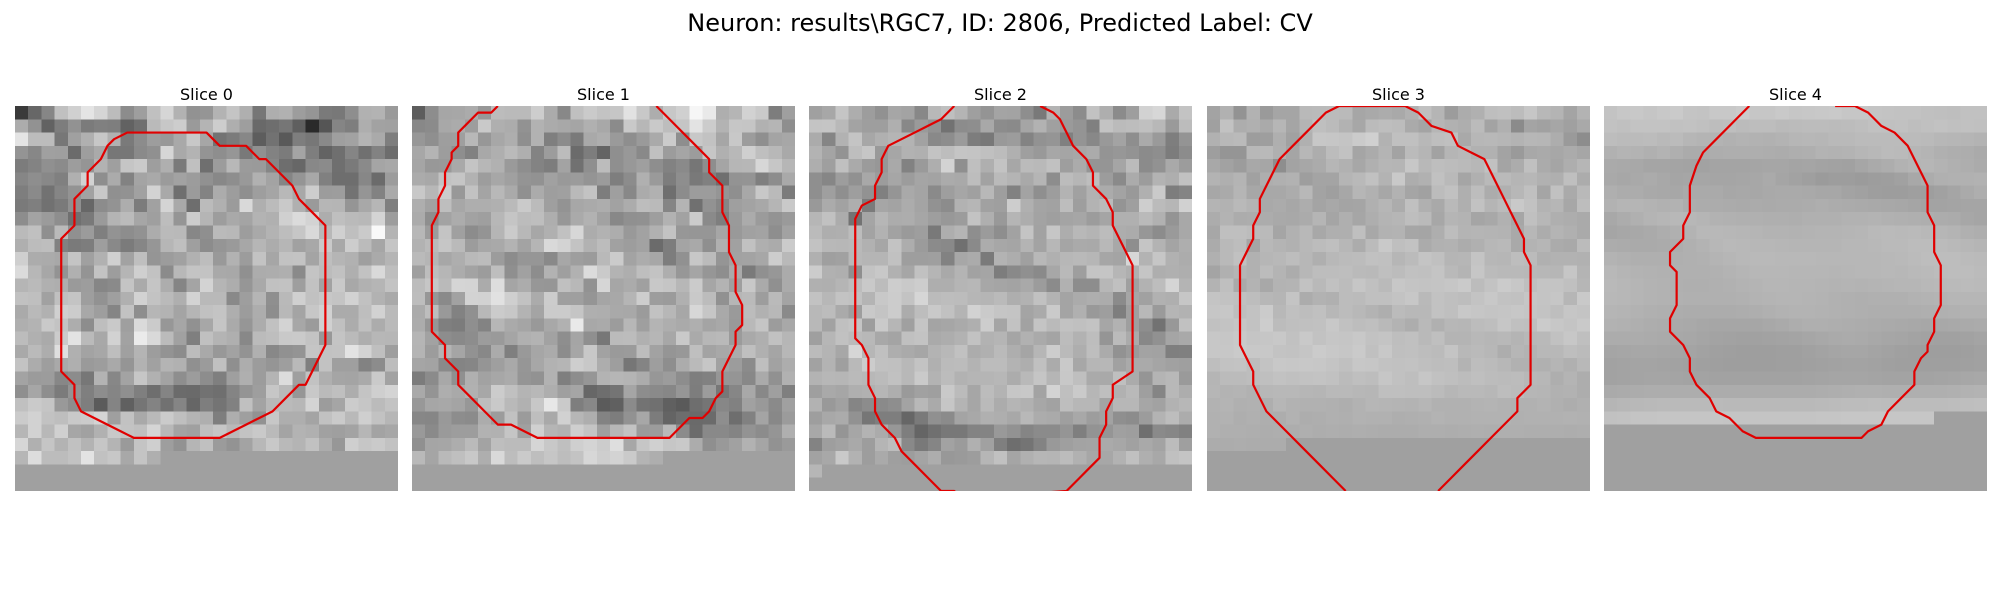 This screenshot has height=600, width=2000. I want to click on slice-title: Slice 2, so click(1000, 94).